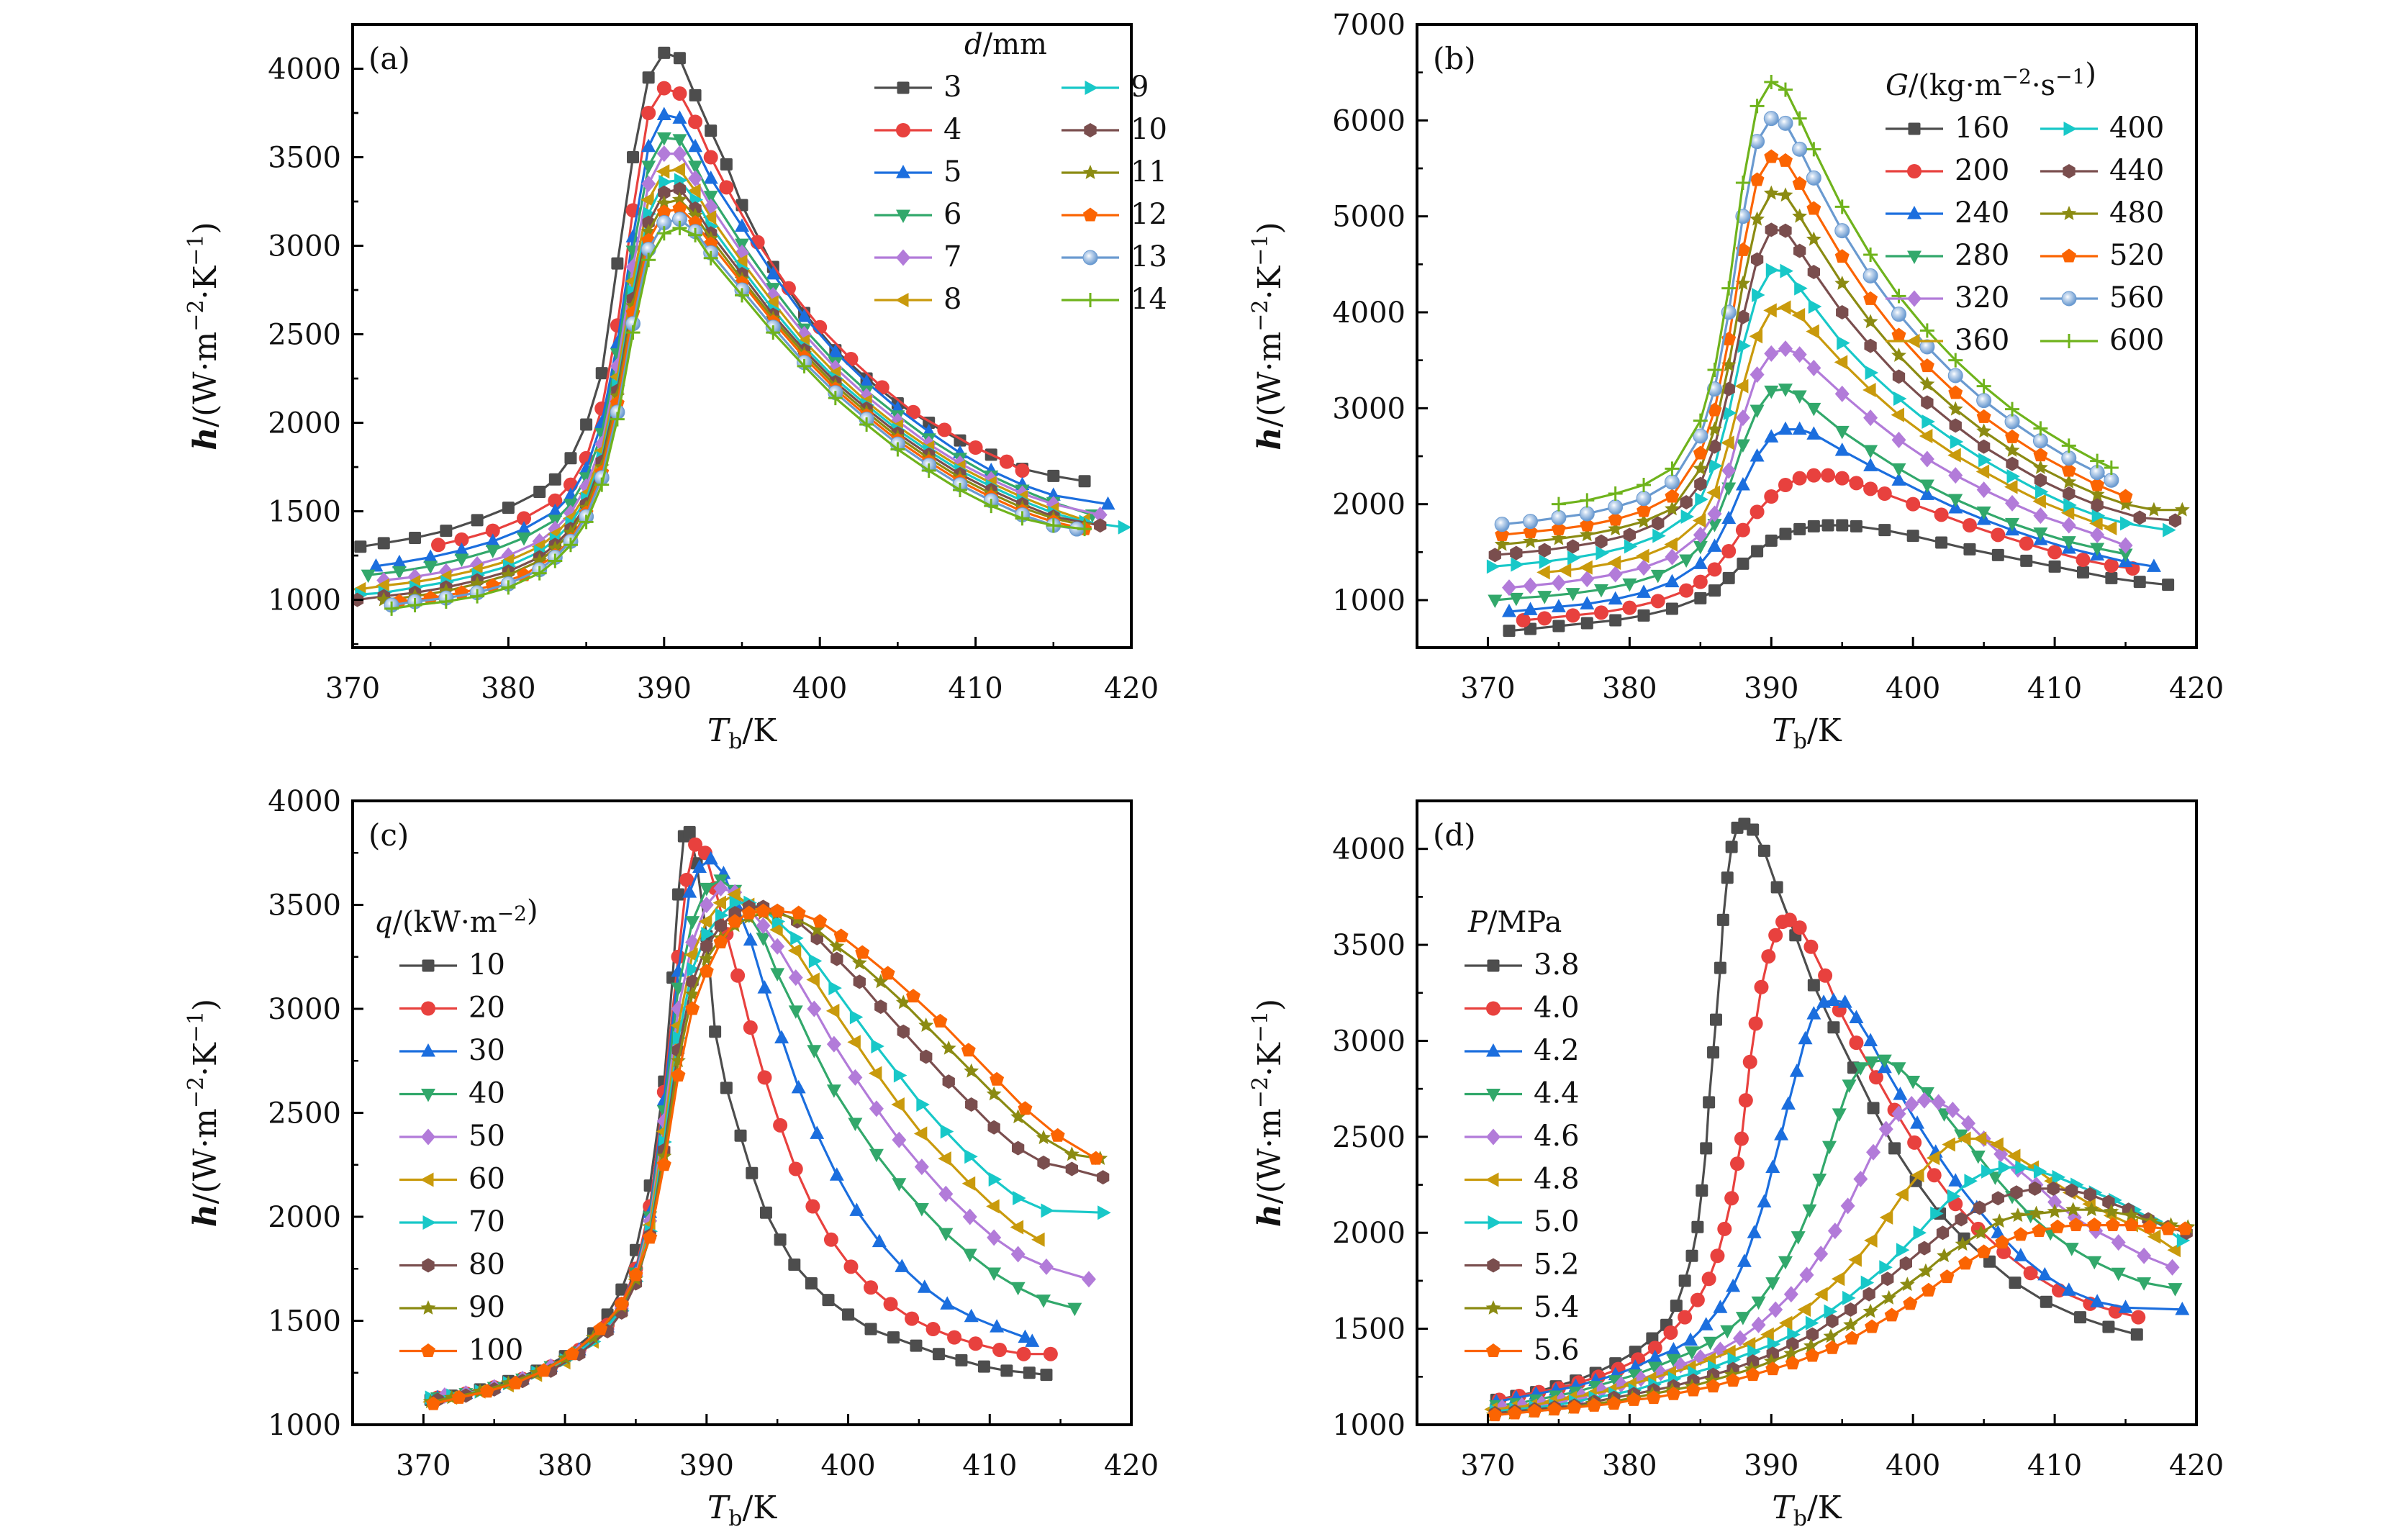 This screenshot has height=1537, width=2408. I want to click on legend-label: 320, so click(1982, 297).